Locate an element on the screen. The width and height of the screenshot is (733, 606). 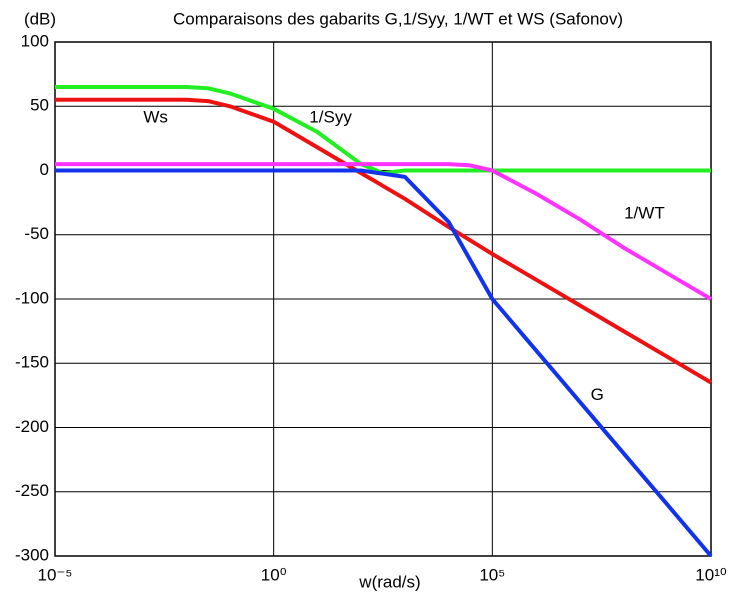
x-tick-label: 10⁰ is located at coordinates (274, 574).